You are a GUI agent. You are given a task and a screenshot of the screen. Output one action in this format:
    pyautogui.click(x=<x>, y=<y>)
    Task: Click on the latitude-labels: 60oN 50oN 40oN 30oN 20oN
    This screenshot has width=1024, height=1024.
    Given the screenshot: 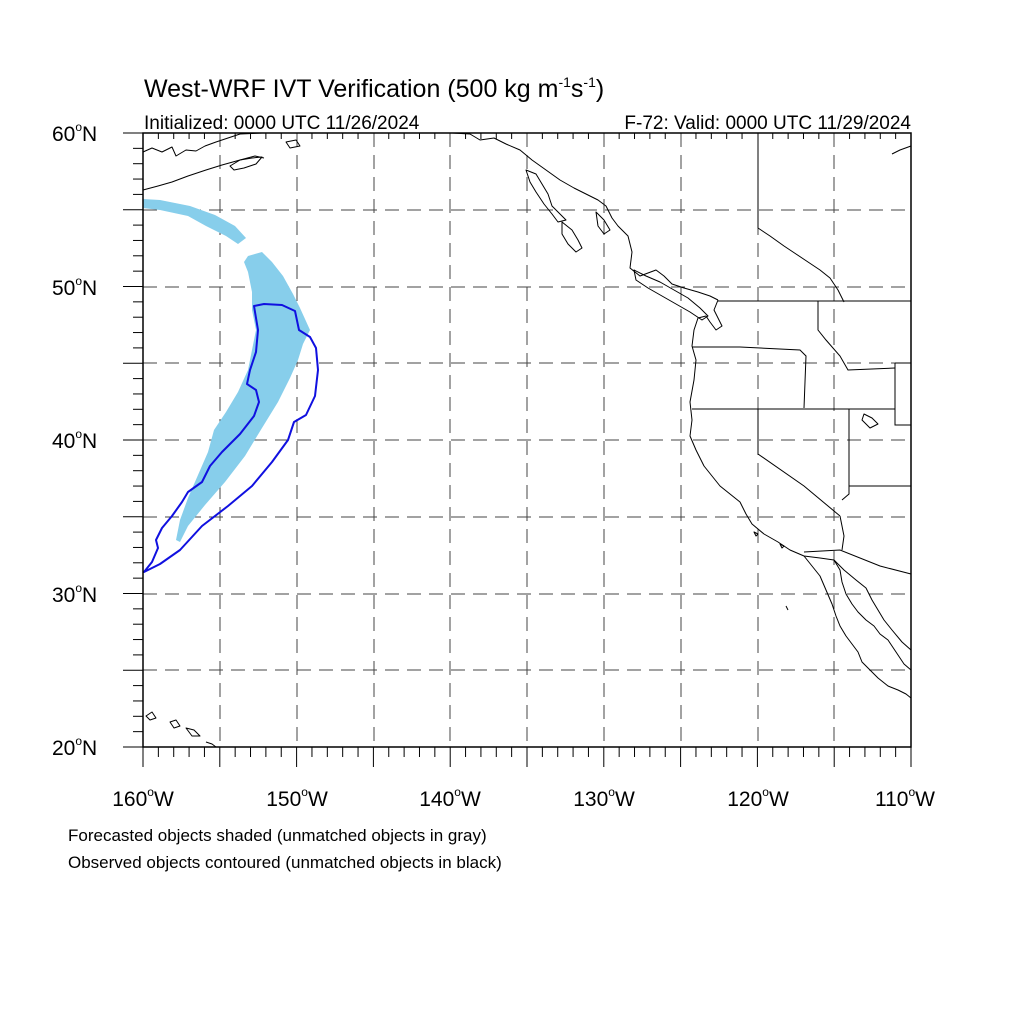 What is the action you would take?
    pyautogui.click(x=74, y=440)
    